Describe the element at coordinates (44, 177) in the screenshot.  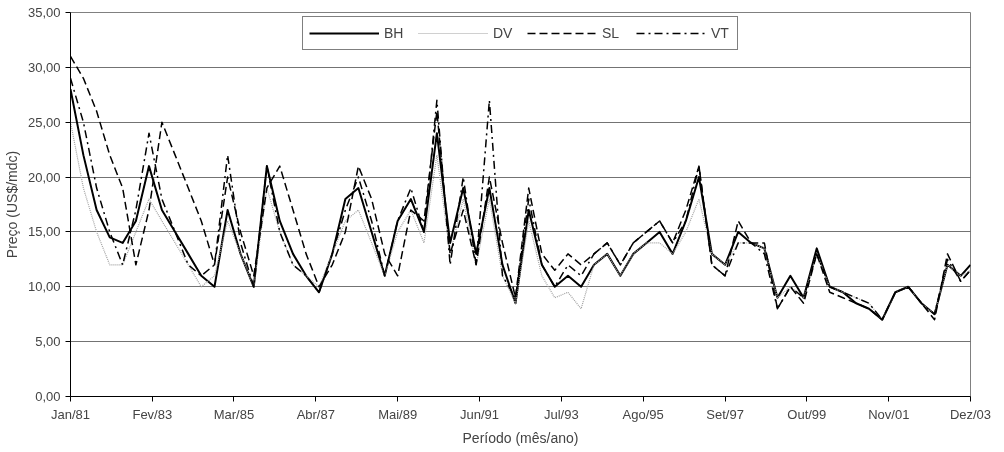
I see `y-tick-label: 20,00` at that location.